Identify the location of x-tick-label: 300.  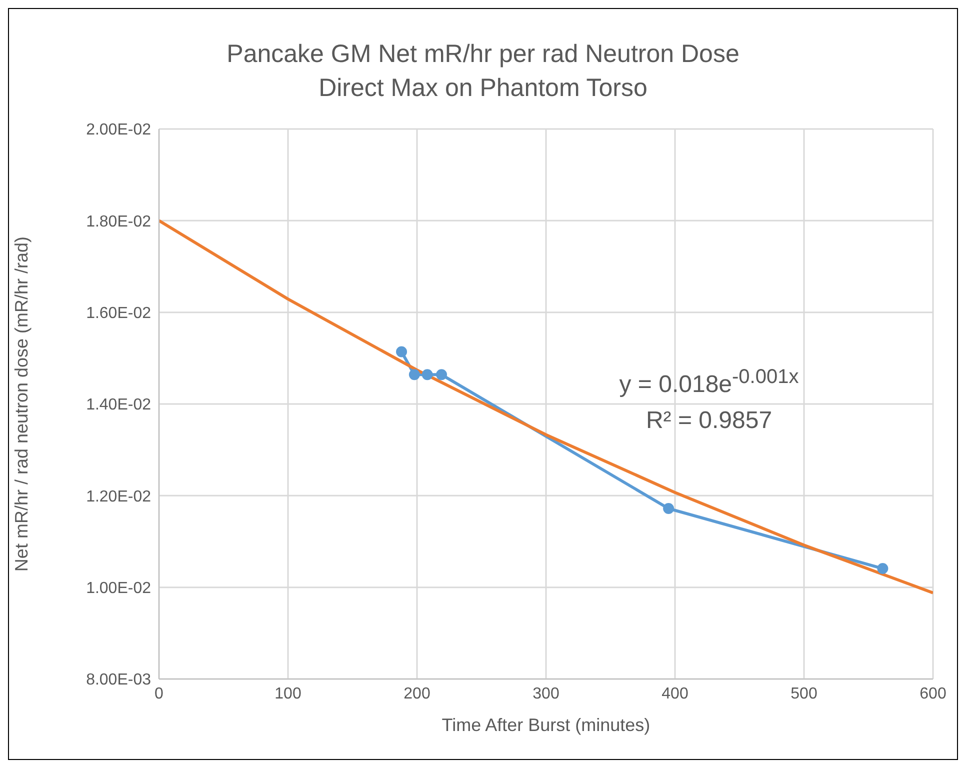
(546, 693).